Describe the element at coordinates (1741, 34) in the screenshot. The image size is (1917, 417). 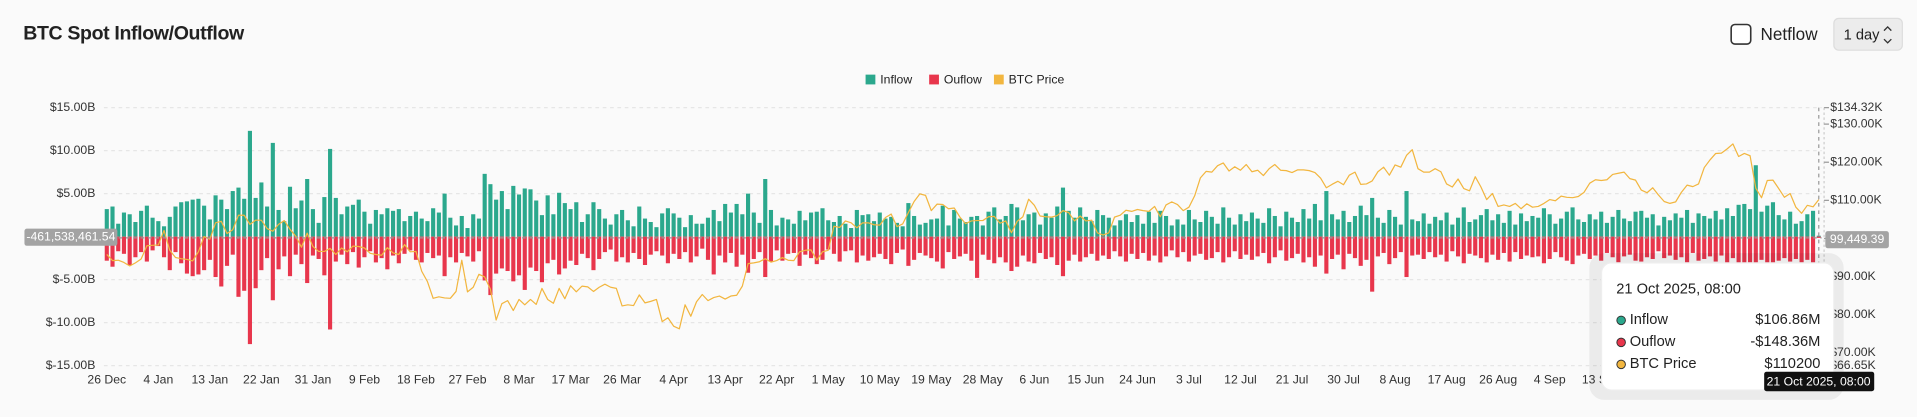
I see `netflow-checkbox` at that location.